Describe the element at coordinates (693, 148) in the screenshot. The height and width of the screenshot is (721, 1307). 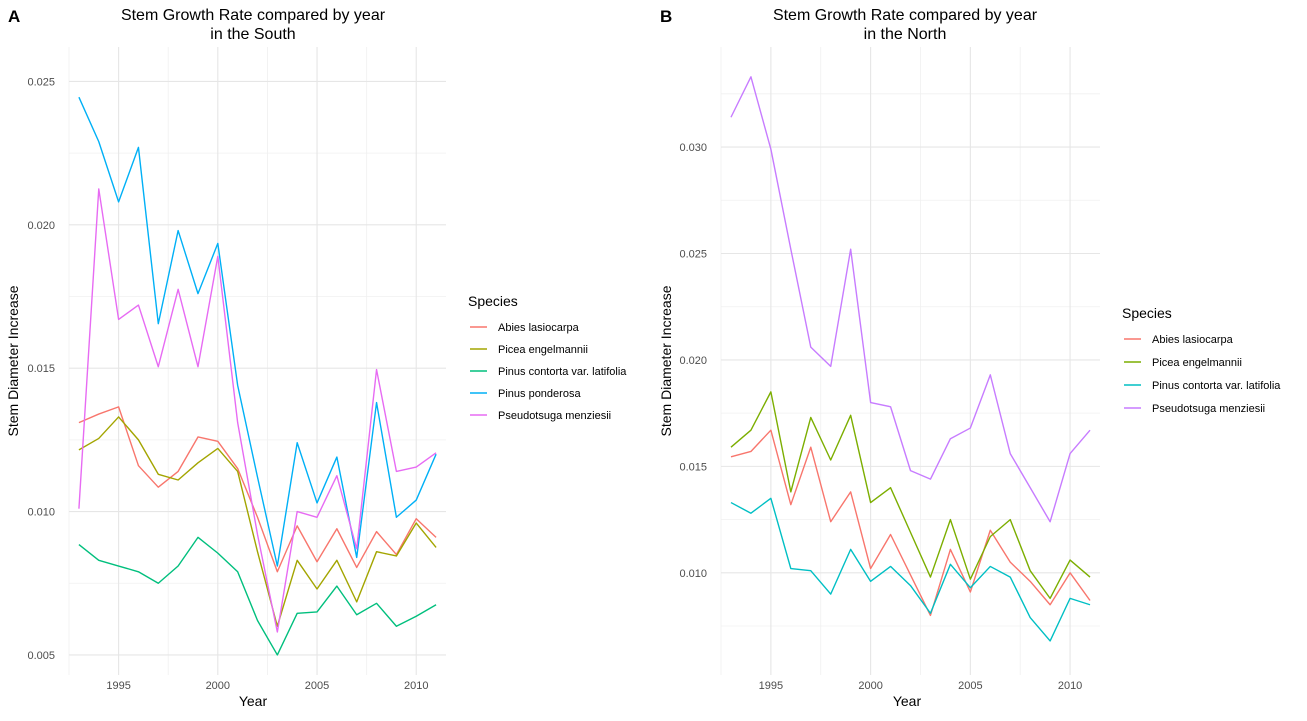
I see `y-tick-label: 0.030` at that location.